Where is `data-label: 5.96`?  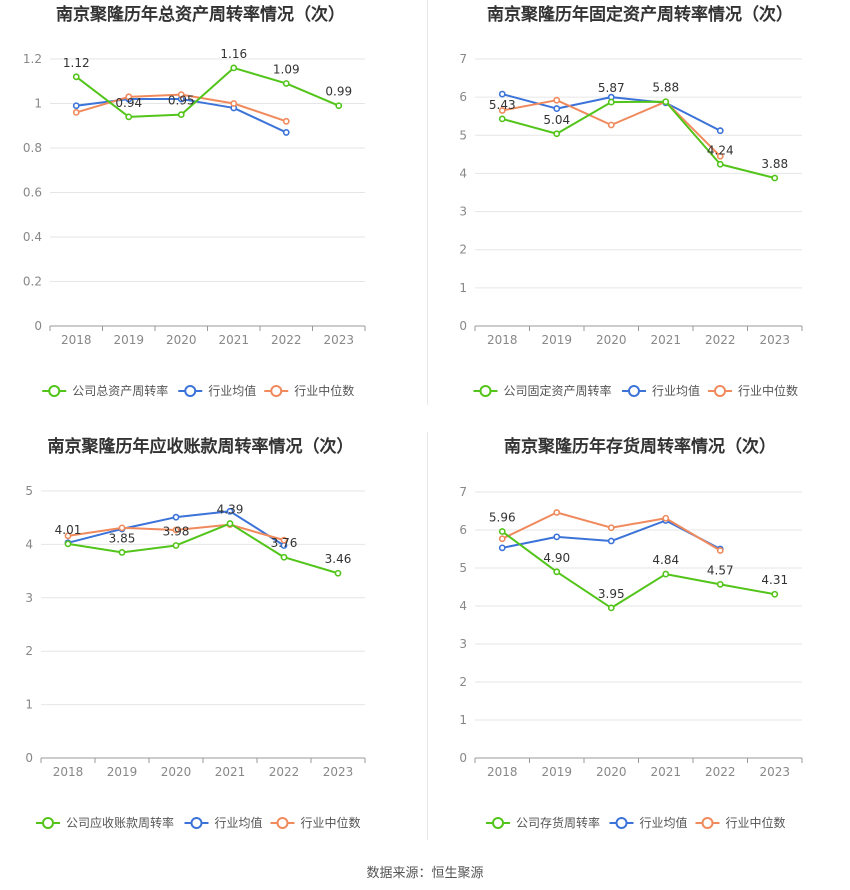 data-label: 5.96 is located at coordinates (502, 518).